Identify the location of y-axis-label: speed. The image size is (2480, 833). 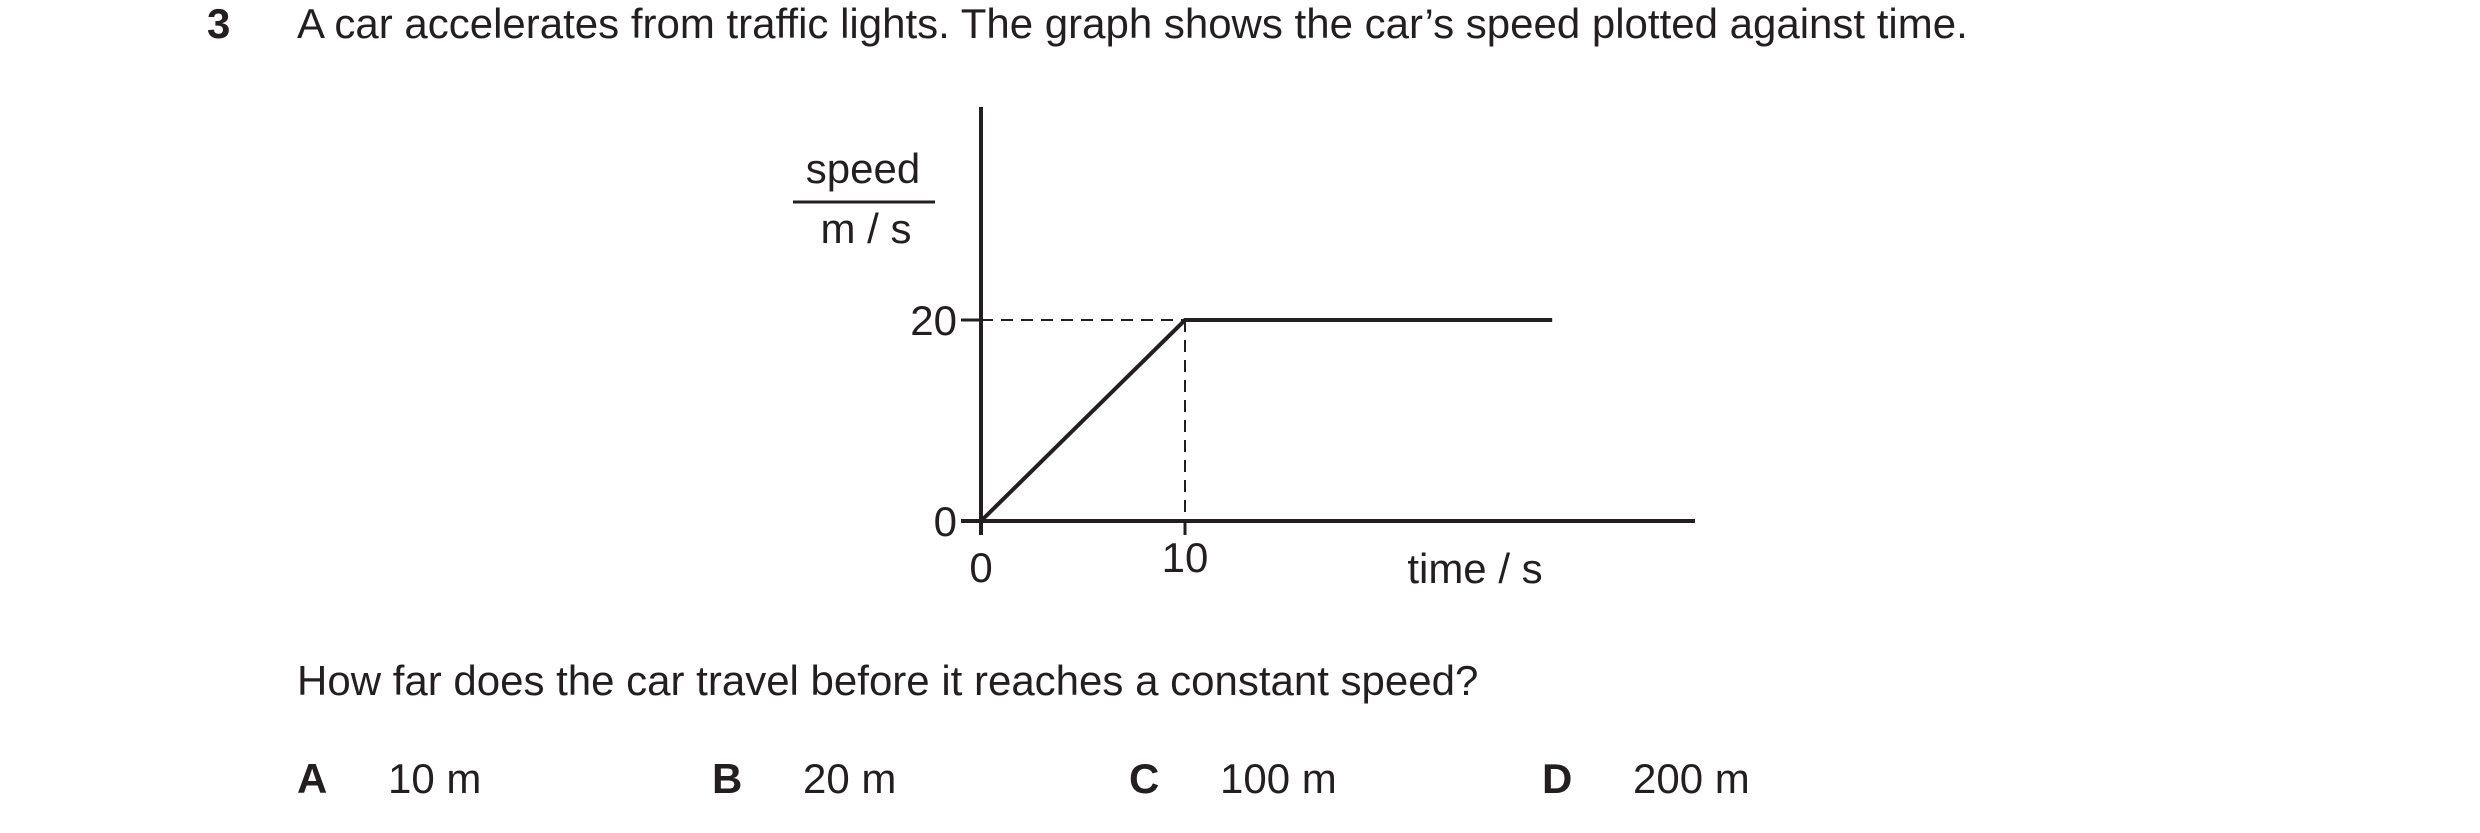
(863, 168).